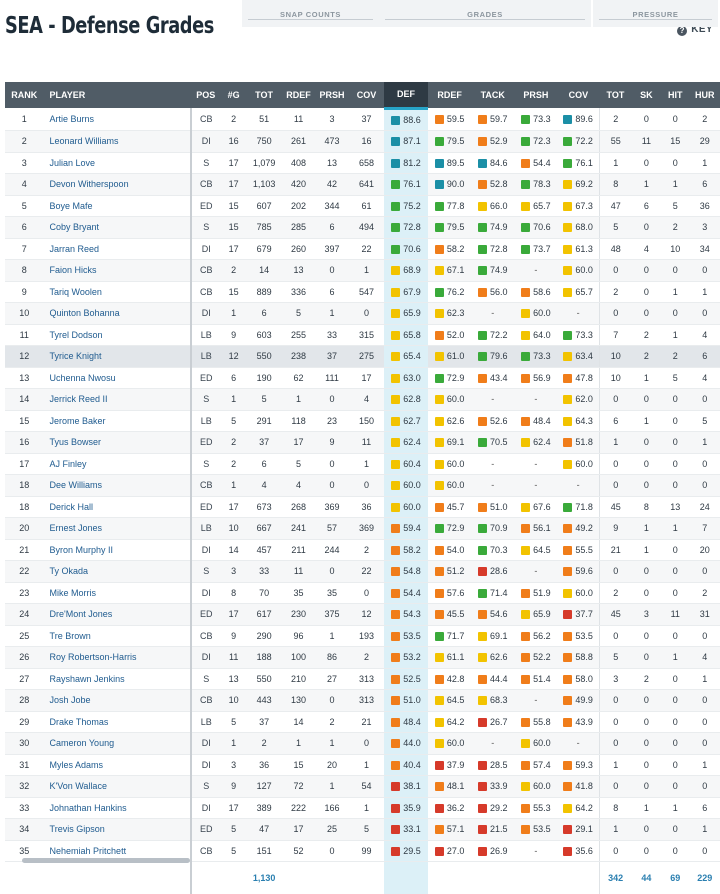  I want to click on column-header-rank: RANK, so click(24, 95).